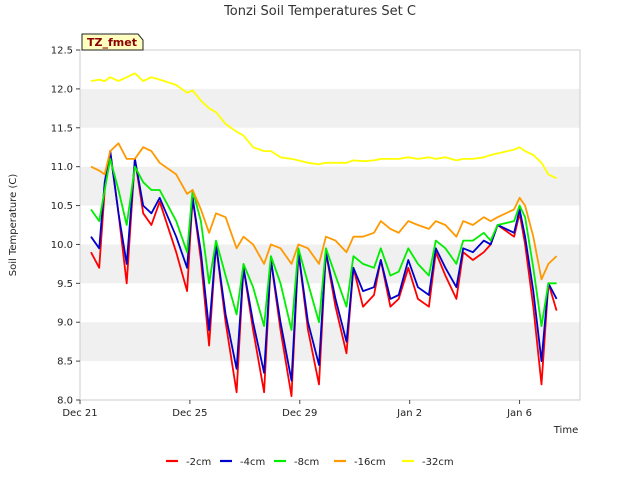 Image resolution: width=640 pixels, height=480 pixels. I want to click on badge-label: TZ_fmet, so click(112, 42).